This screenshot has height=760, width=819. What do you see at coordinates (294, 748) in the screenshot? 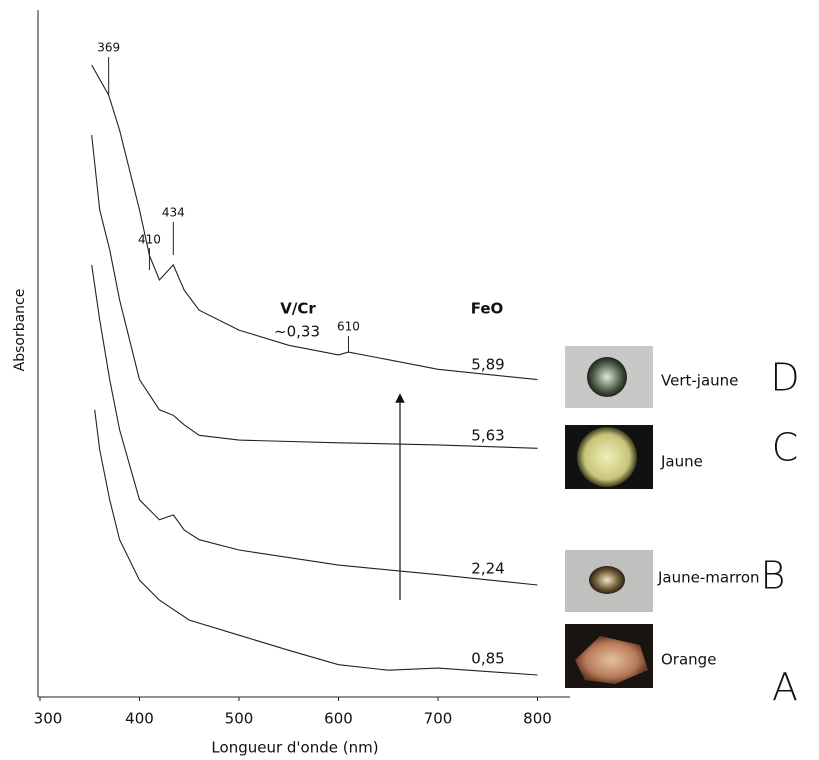
I see `x-axis-title: Longueur d'onde (nm)` at bounding box center [294, 748].